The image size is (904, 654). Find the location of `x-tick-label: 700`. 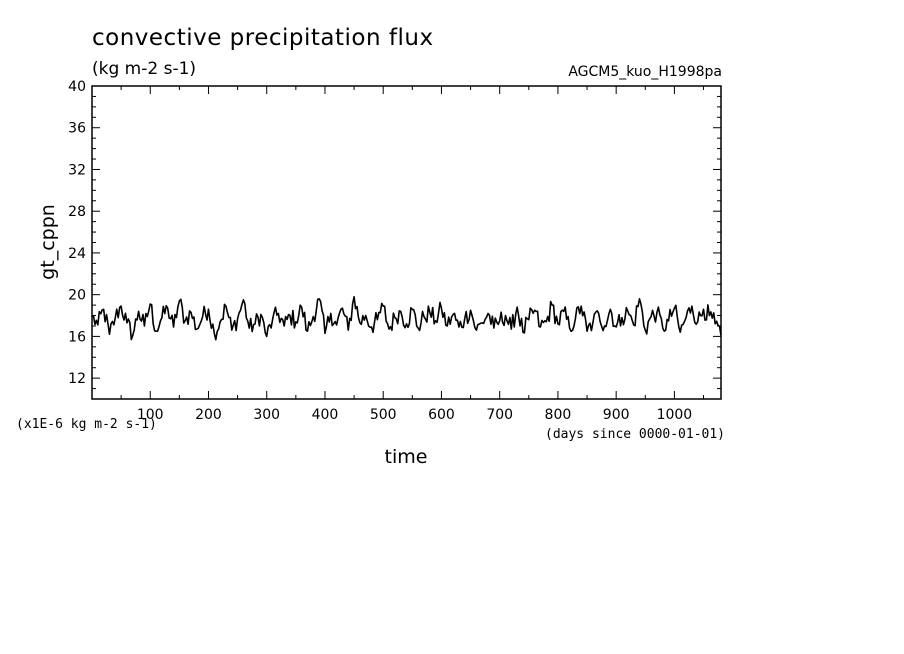

x-tick-label: 700 is located at coordinates (499, 415).